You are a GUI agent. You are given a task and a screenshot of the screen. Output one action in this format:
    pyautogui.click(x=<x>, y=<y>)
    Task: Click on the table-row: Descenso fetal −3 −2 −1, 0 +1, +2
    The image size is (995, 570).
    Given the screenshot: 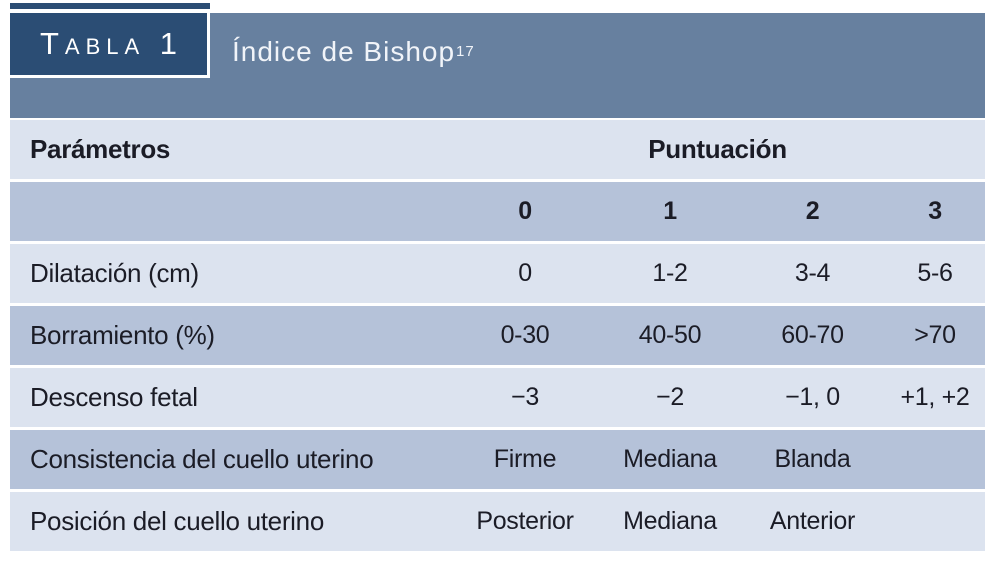 What is the action you would take?
    pyautogui.click(x=497, y=397)
    